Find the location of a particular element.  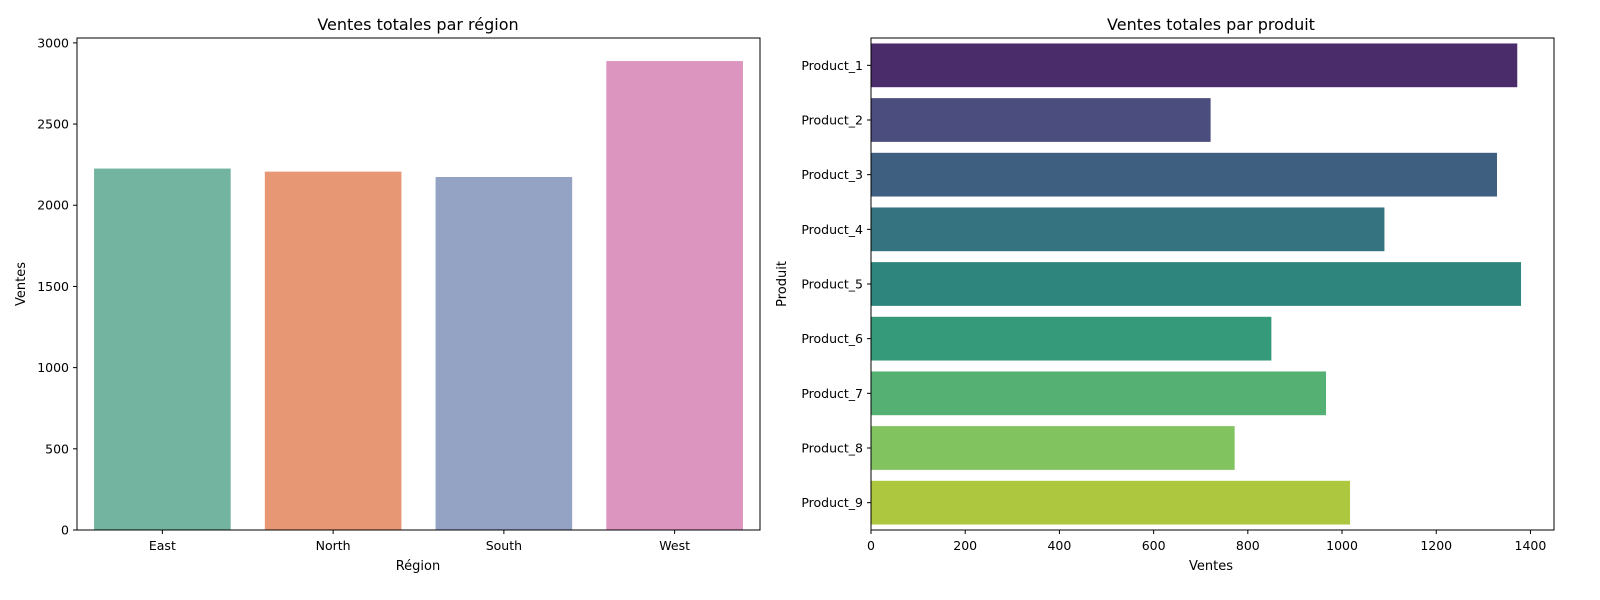

x-axis-label: Région is located at coordinates (418, 566).